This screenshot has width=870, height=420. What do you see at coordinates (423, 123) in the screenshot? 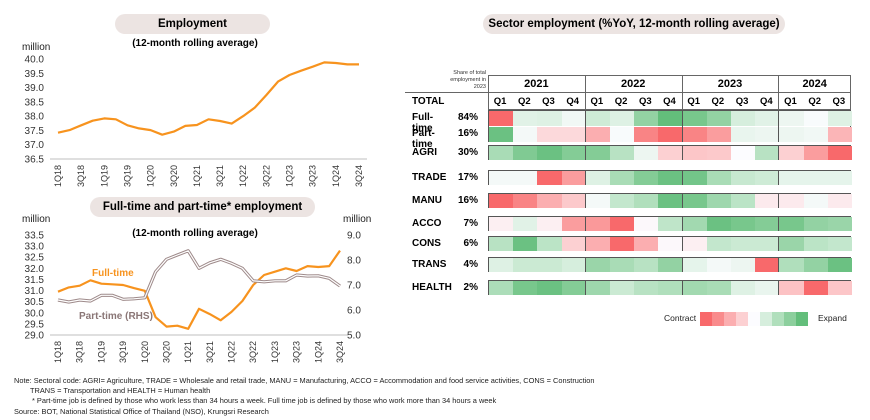
I see `row-label-full-time: Full-time` at bounding box center [423, 123].